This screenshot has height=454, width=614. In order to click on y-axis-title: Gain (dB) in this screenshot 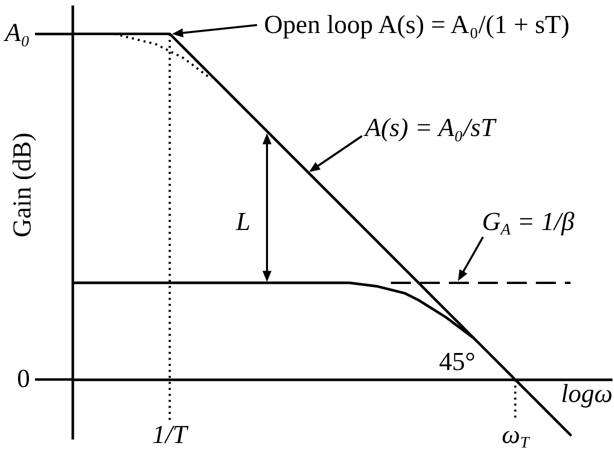, I will do `click(21, 185)`.